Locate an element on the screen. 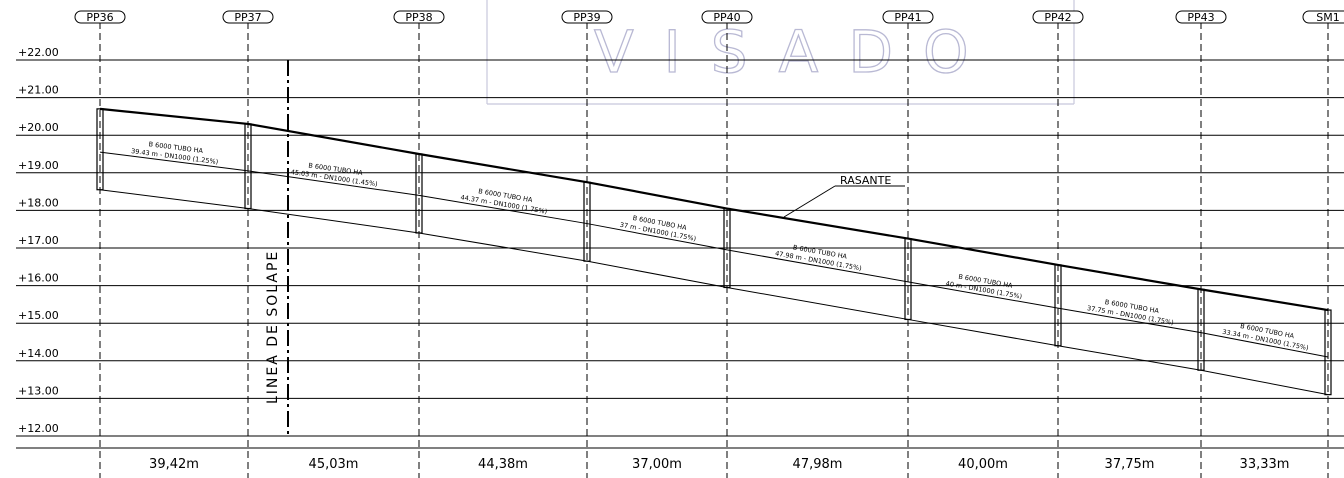  level-label: +21.00 is located at coordinates (38, 90).